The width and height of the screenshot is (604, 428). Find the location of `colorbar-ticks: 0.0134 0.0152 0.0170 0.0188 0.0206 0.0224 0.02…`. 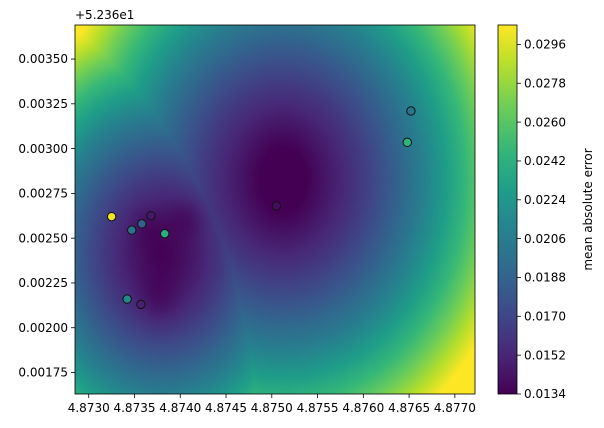

colorbar-ticks: 0.0134 0.0152 0.0170 0.0188 0.0206 0.0224 0.02… is located at coordinates (541, 219).